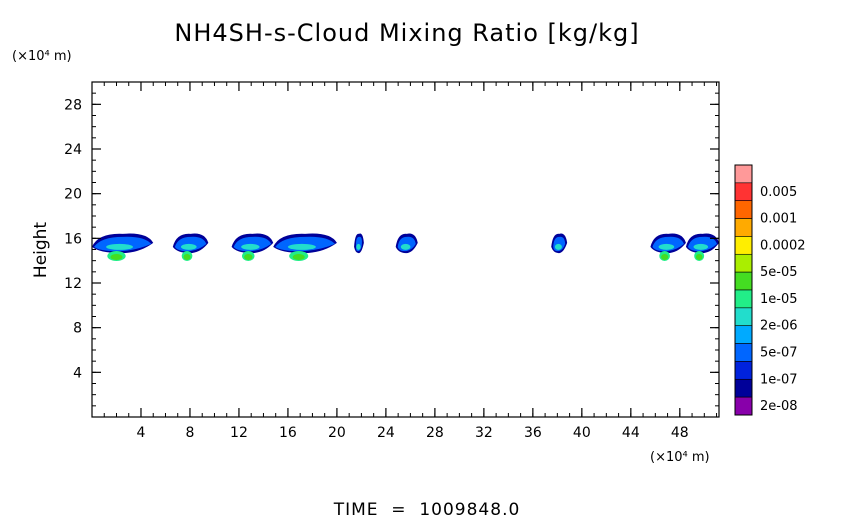 The height and width of the screenshot is (519, 854). Describe the element at coordinates (386, 433) in the screenshot. I see `x-tick-label: 24` at that location.